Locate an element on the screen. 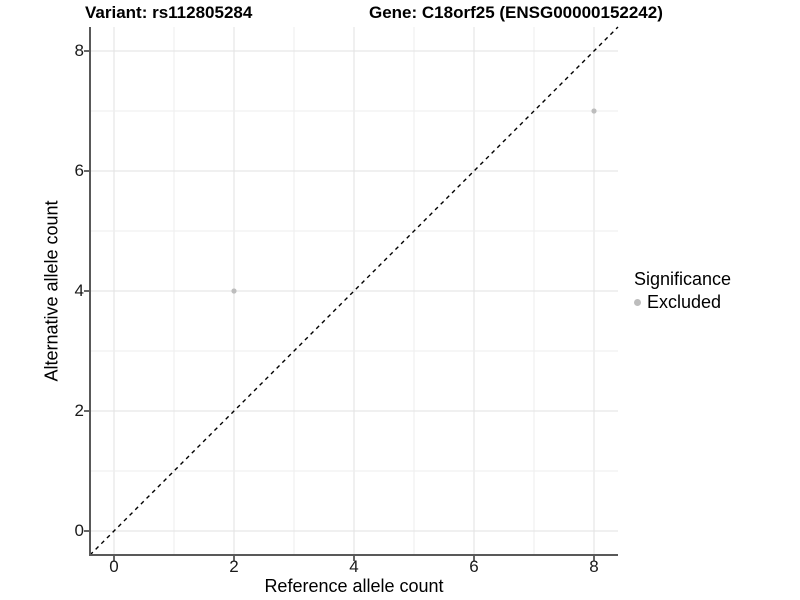  legend-item: Excluded is located at coordinates (682, 302).